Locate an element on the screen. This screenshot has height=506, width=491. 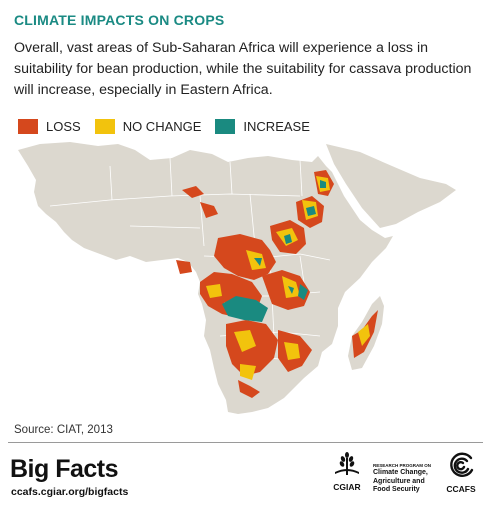
ccafs-swirl-icon is located at coordinates (462, 464).